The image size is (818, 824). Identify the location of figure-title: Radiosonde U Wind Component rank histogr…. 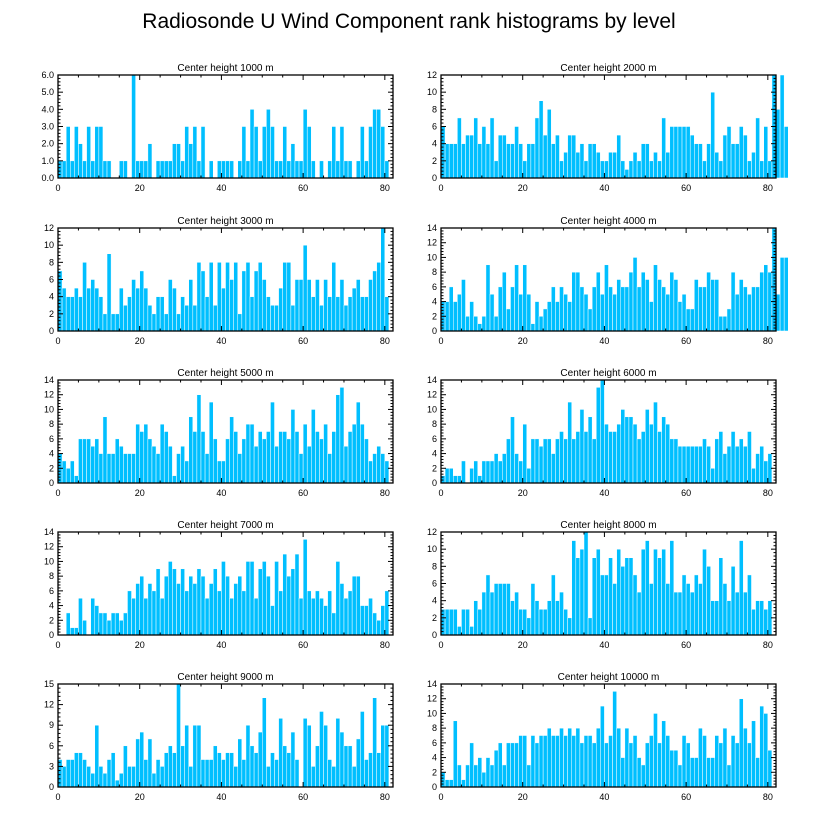
(408, 21).